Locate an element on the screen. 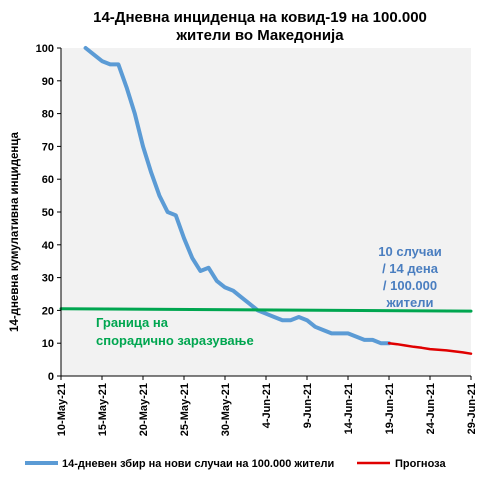 This screenshot has width=480, height=480. y-tick-label: 90 is located at coordinates (48, 82).